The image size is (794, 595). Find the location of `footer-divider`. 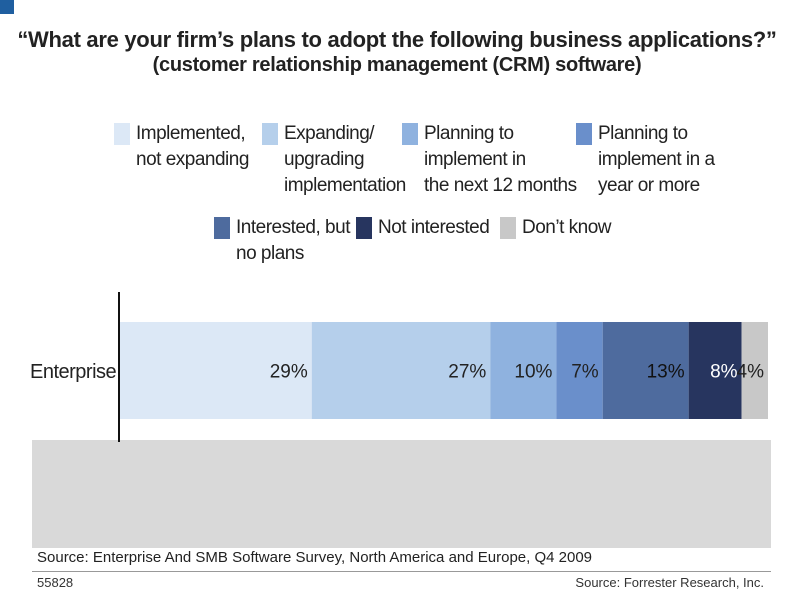

footer-divider is located at coordinates (401, 571).